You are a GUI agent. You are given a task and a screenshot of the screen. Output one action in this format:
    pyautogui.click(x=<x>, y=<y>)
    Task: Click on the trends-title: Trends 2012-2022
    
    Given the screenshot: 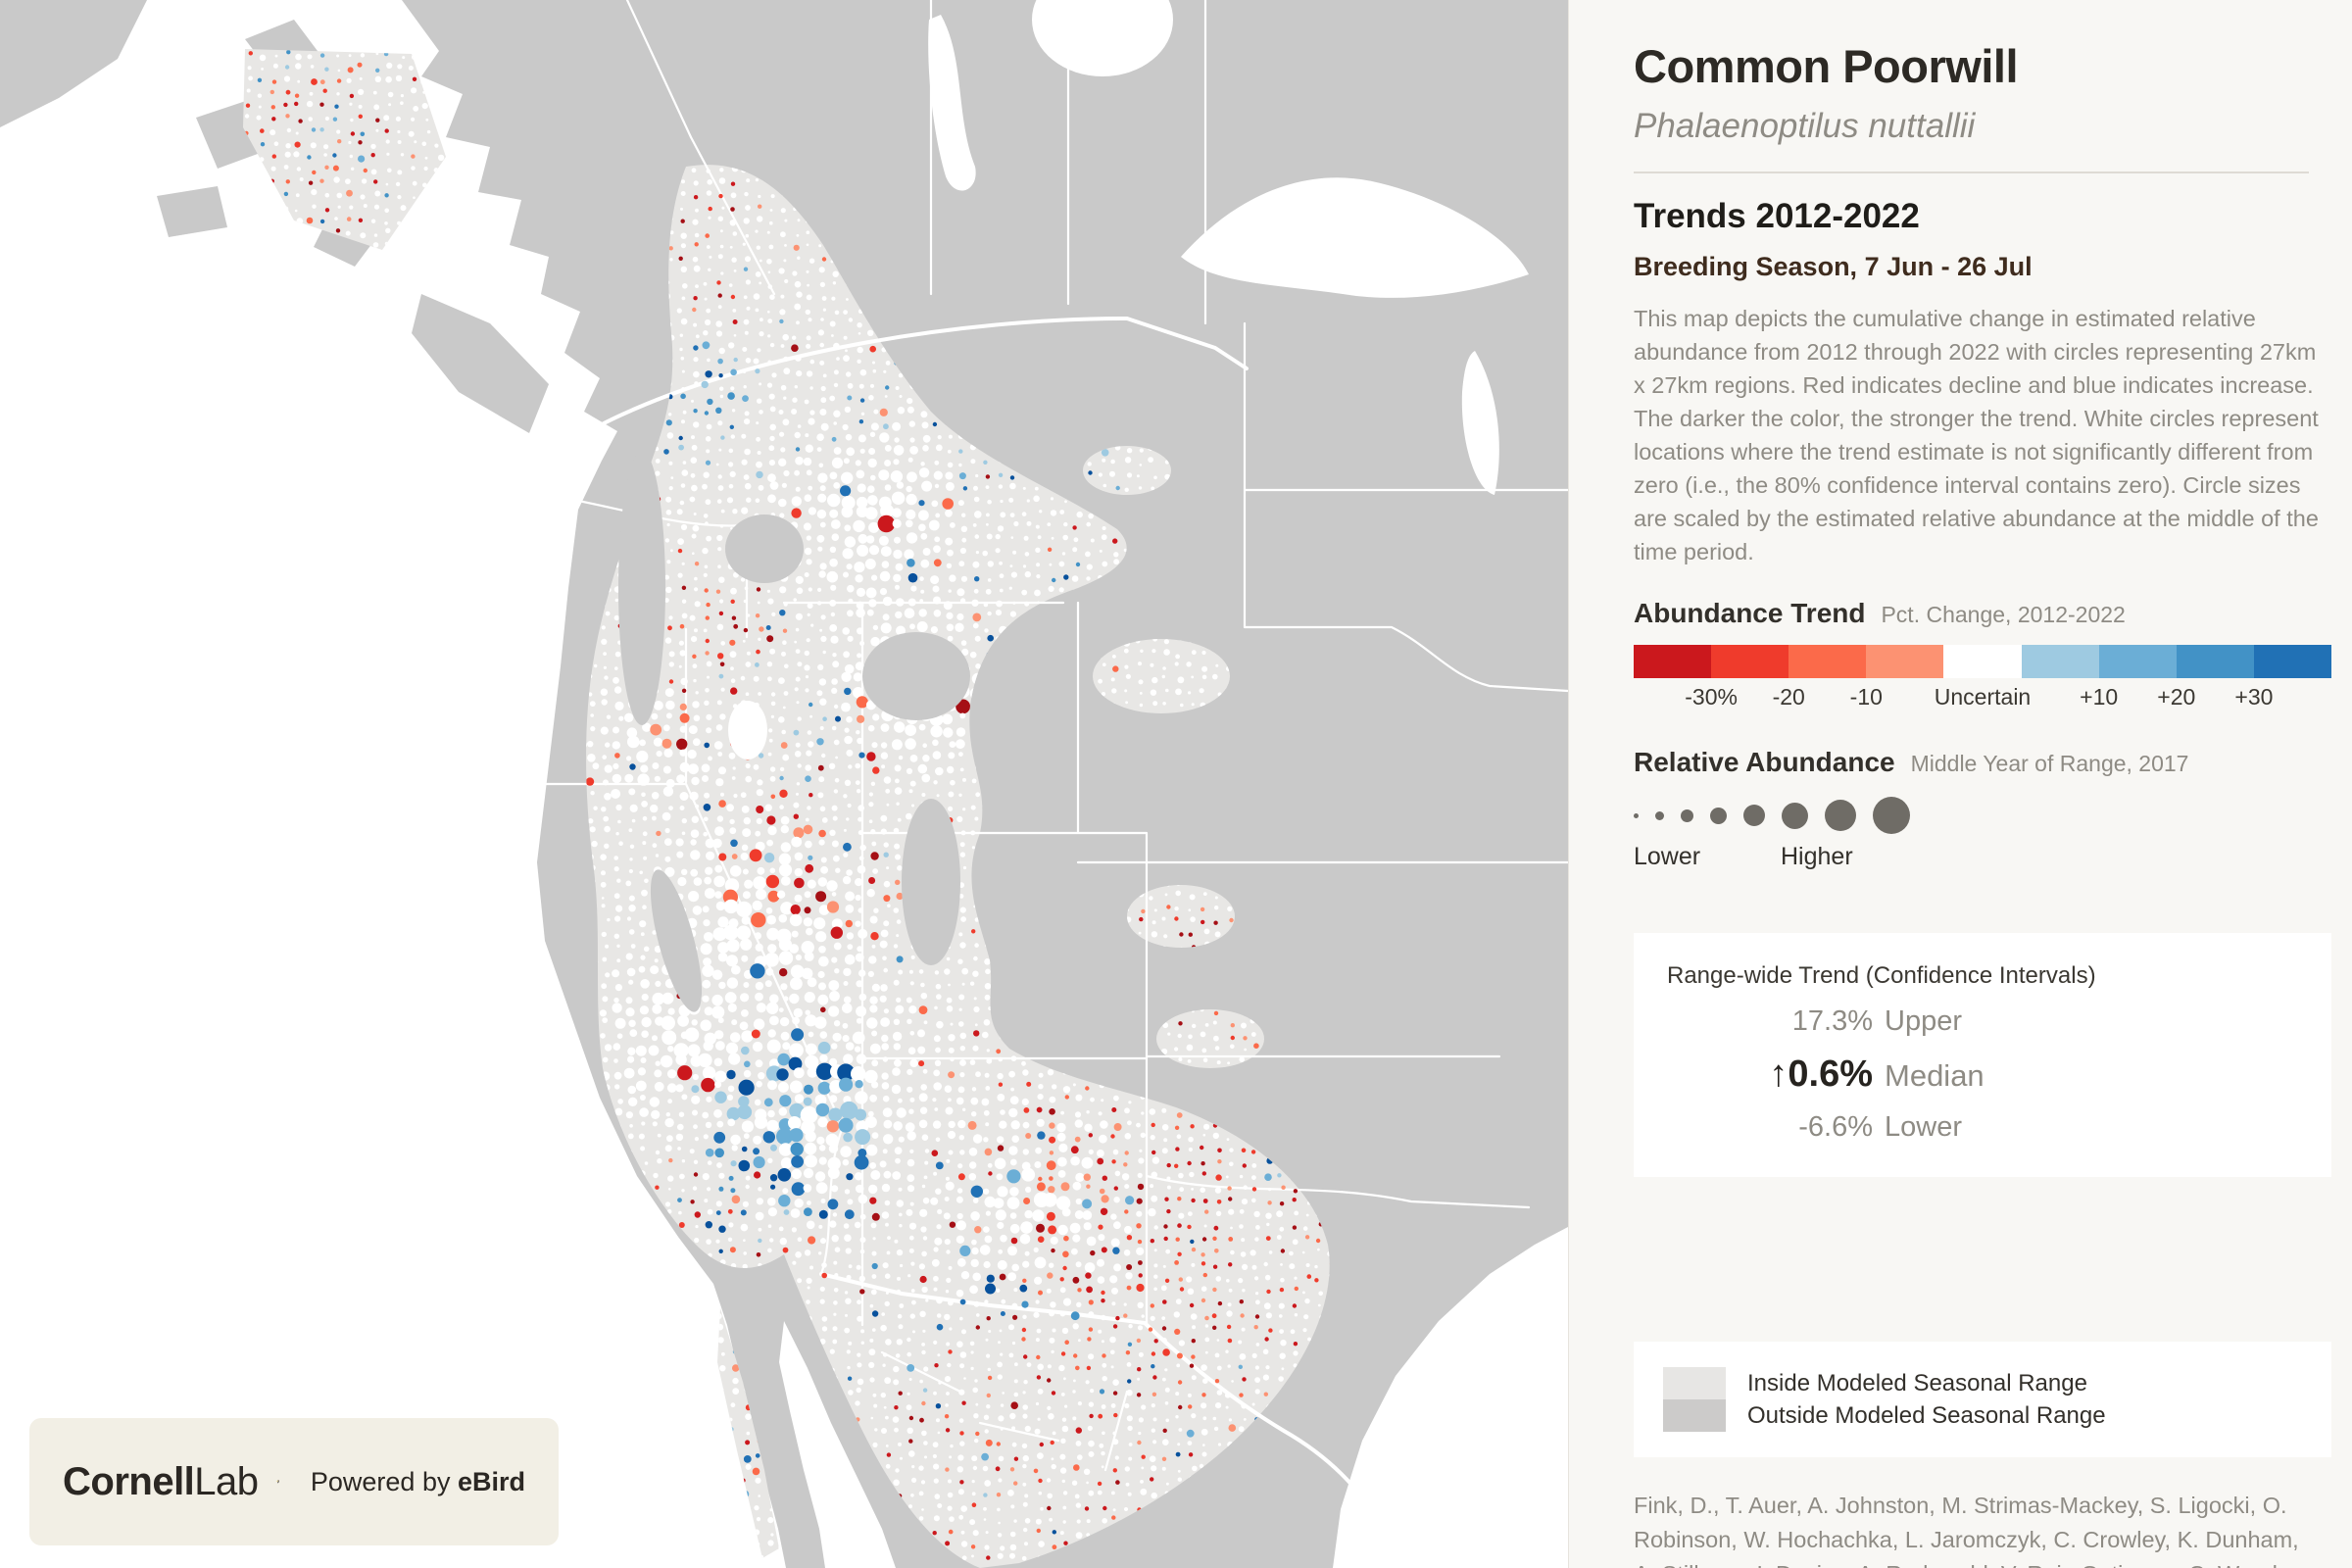 What is the action you would take?
    pyautogui.click(x=1777, y=216)
    